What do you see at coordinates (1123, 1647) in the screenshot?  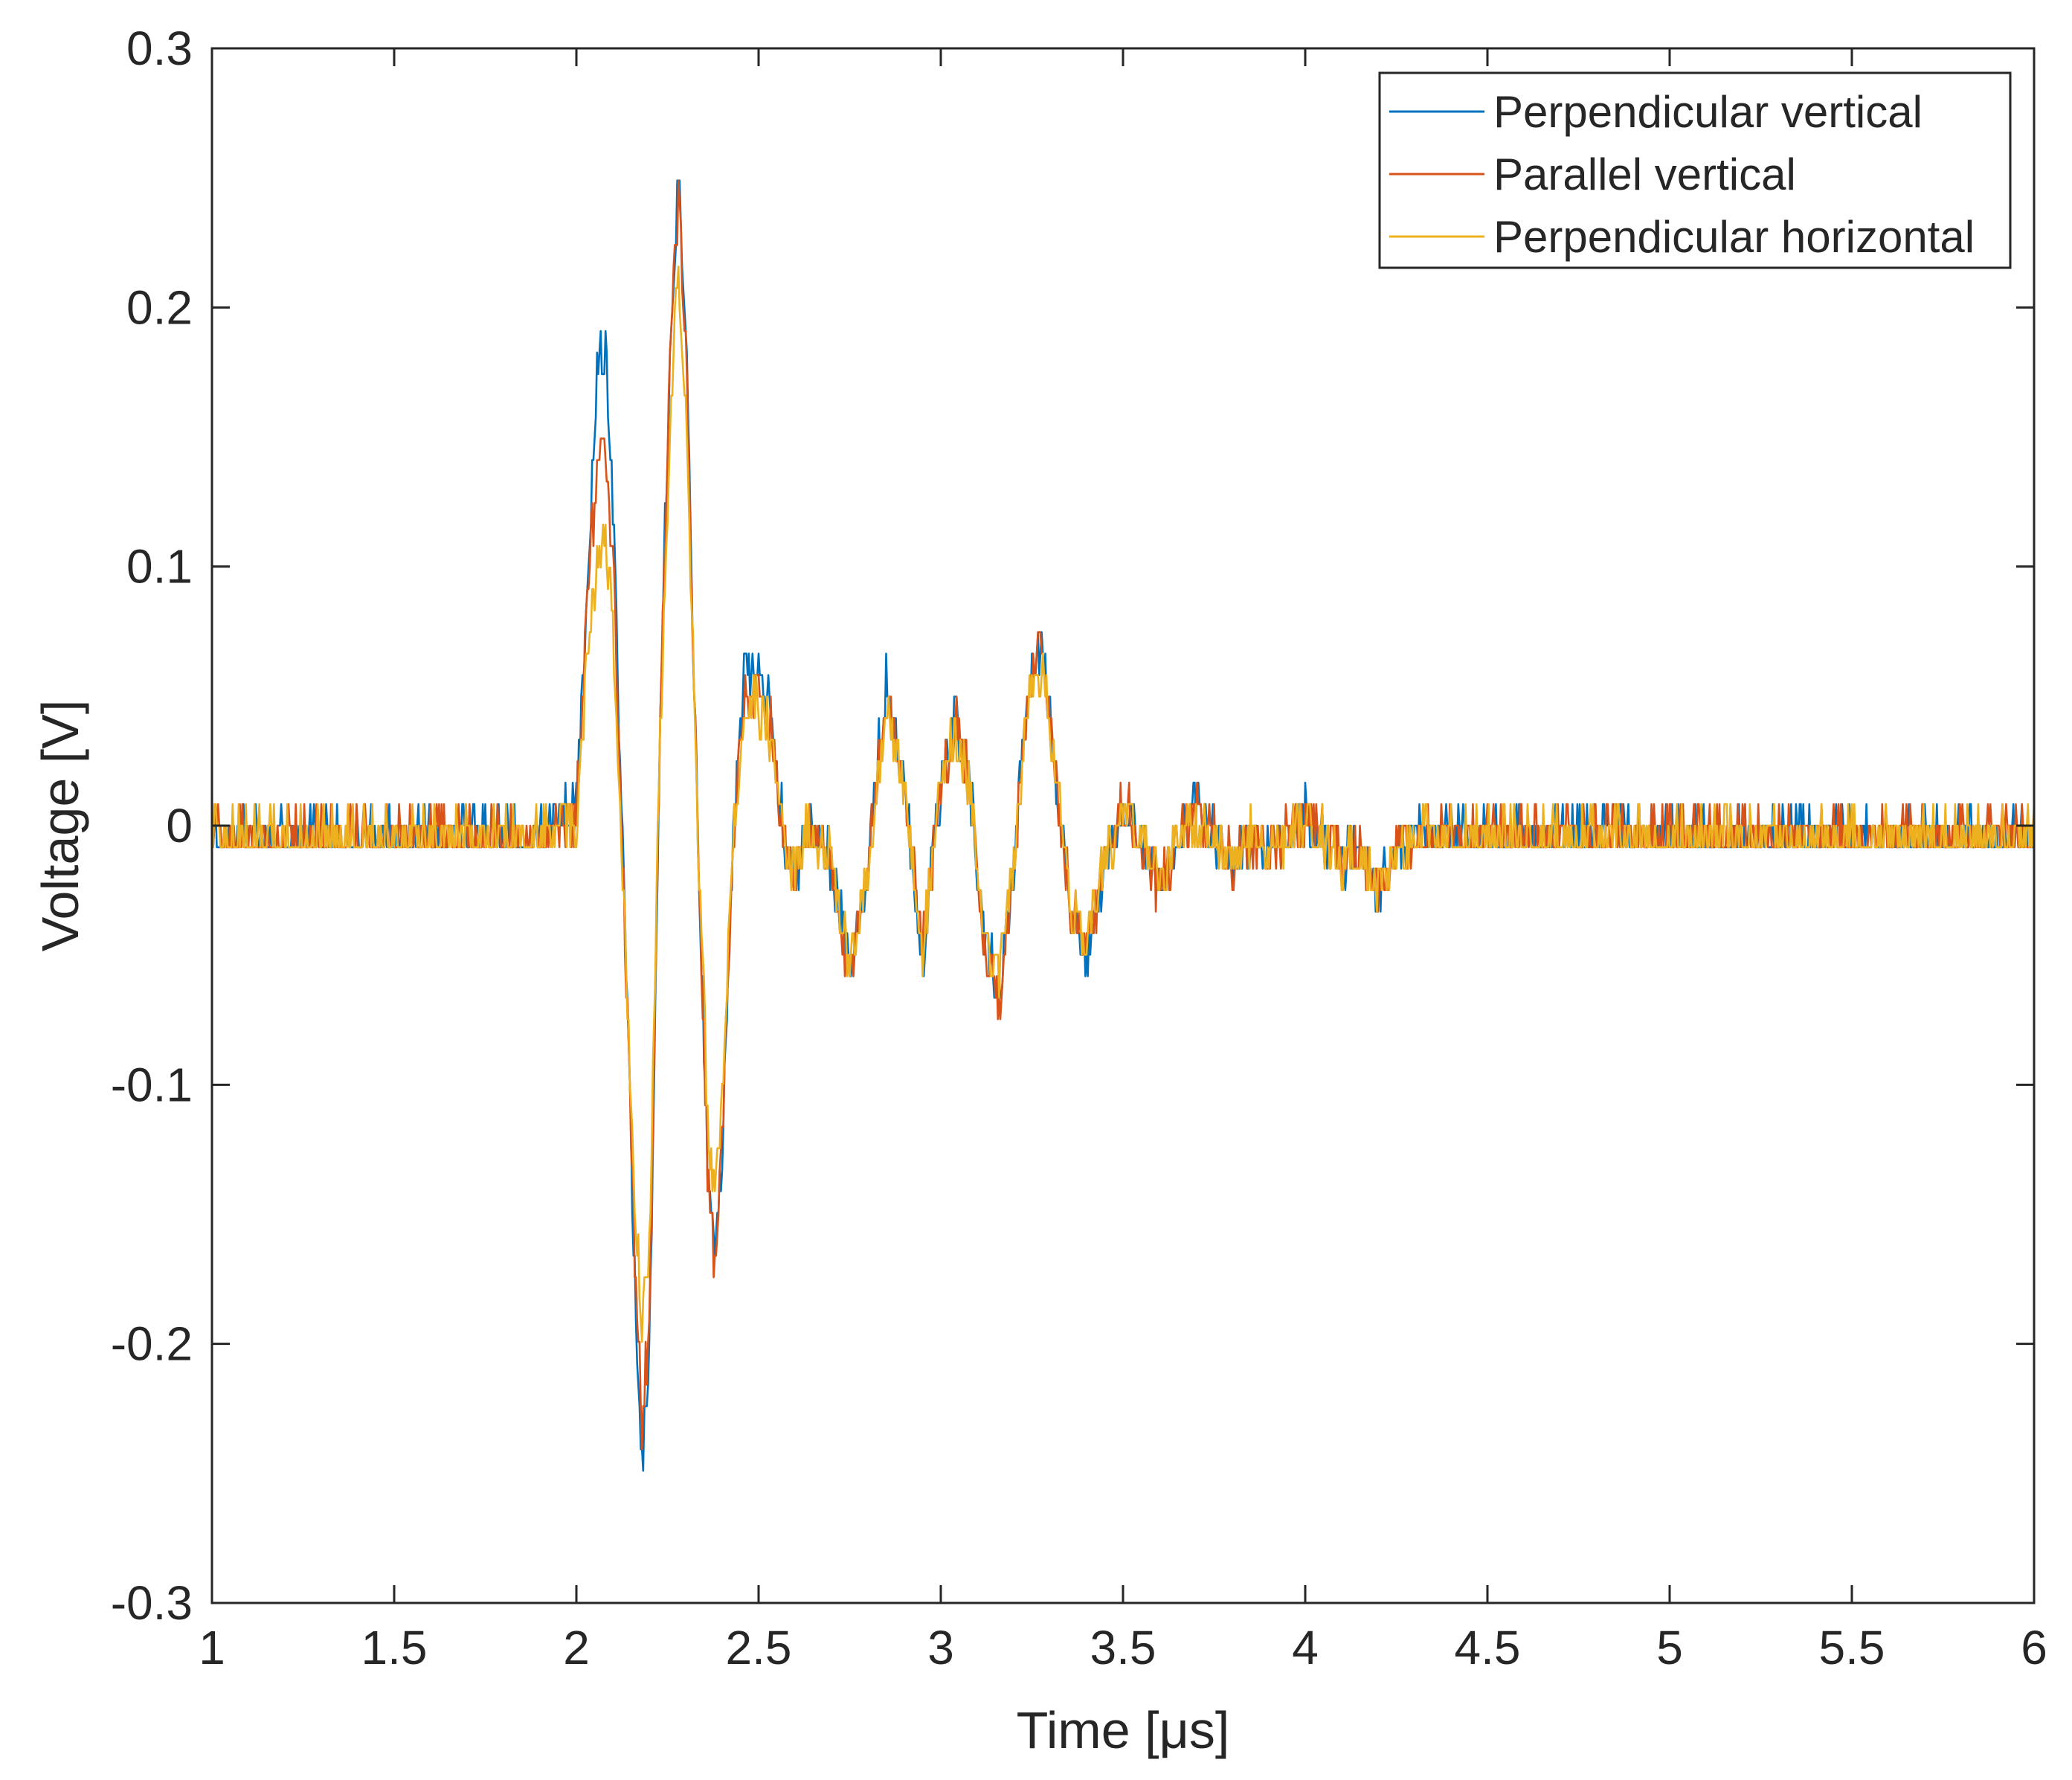 I see `x-tick-label: 3.5` at bounding box center [1123, 1647].